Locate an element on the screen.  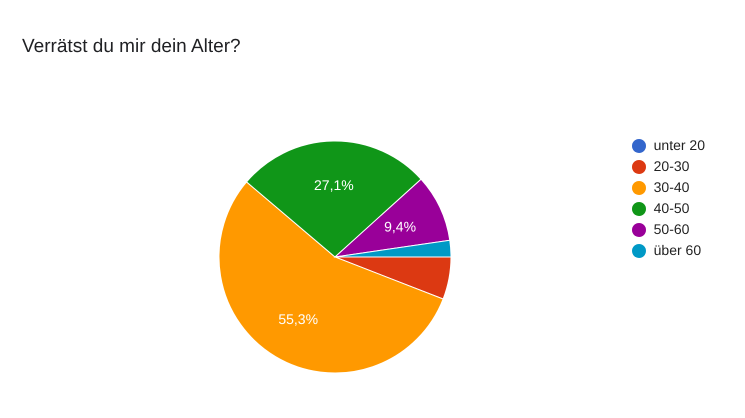
legend-label: 20-30 is located at coordinates (672, 166).